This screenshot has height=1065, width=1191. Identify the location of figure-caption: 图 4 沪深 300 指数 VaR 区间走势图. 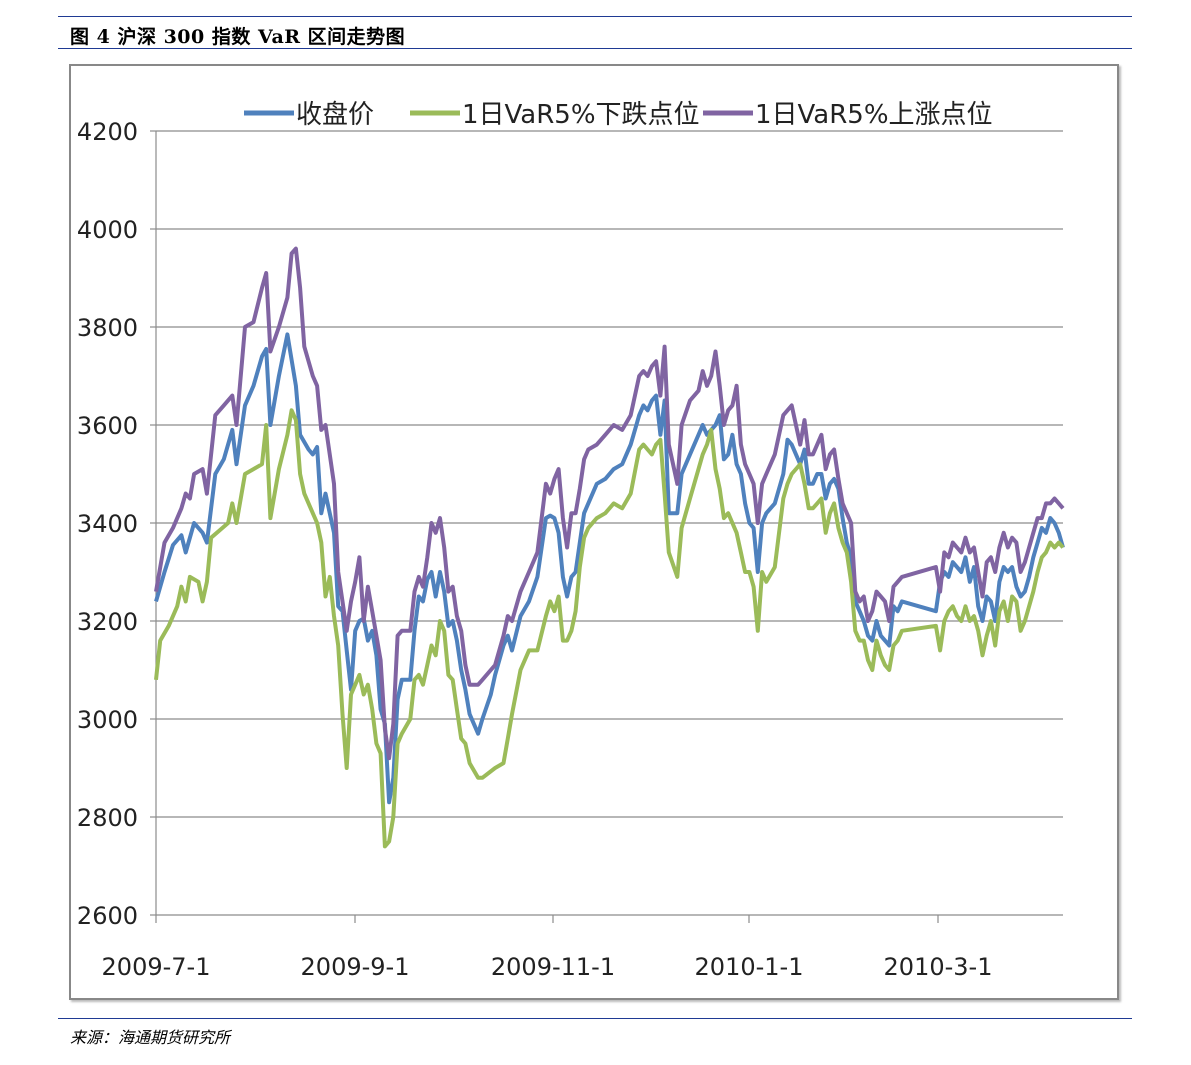
(238, 37).